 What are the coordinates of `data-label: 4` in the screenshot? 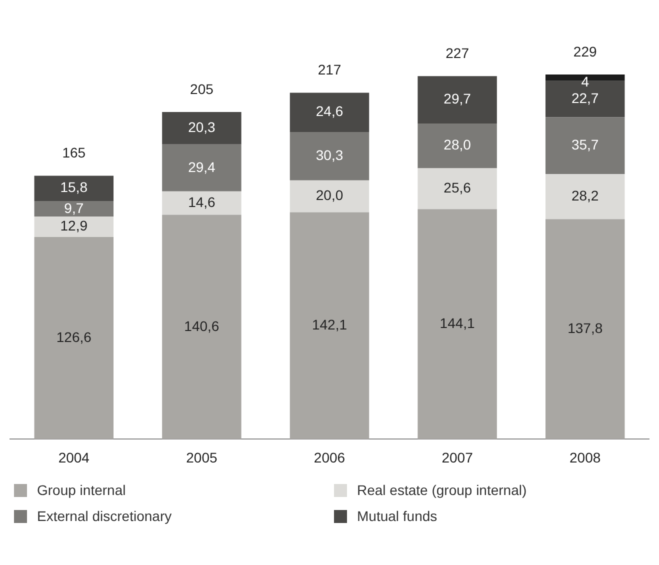 It's located at (585, 81).